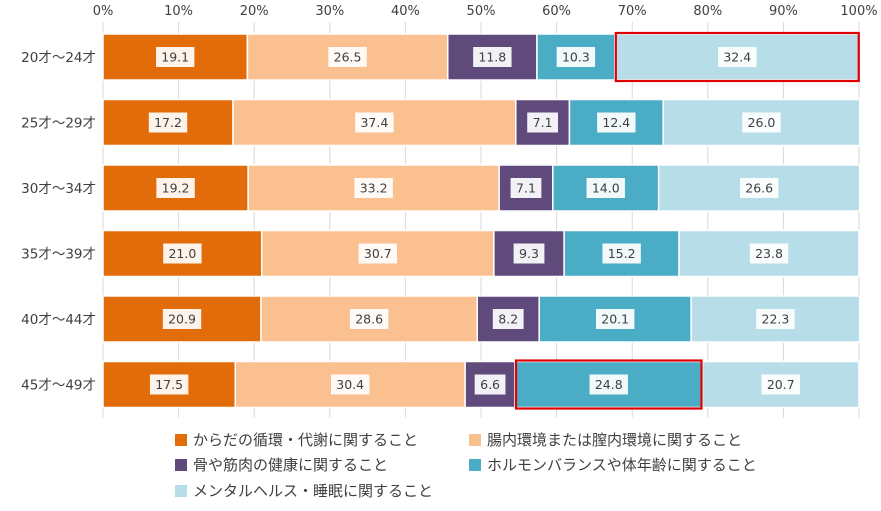 Image resolution: width=881 pixels, height=511 pixels. I want to click on data-label: 24.8, so click(609, 384).